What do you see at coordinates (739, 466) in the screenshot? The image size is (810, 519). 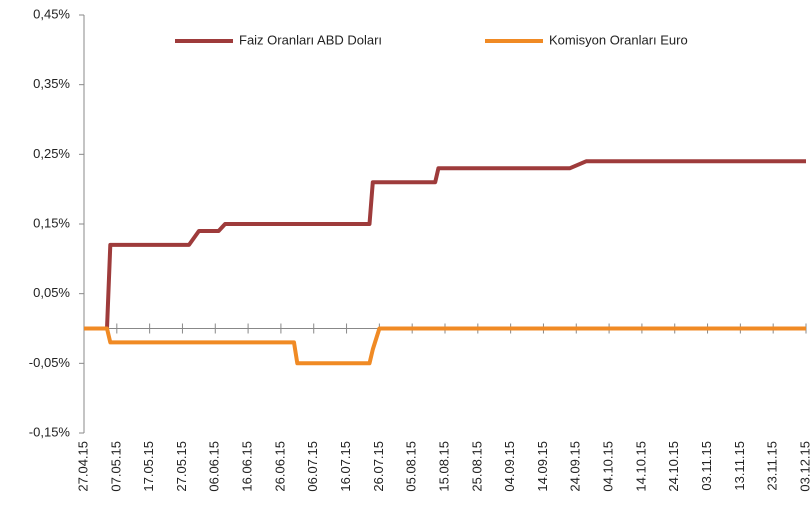 I see `x-tick-label: 13.11.15` at bounding box center [739, 466].